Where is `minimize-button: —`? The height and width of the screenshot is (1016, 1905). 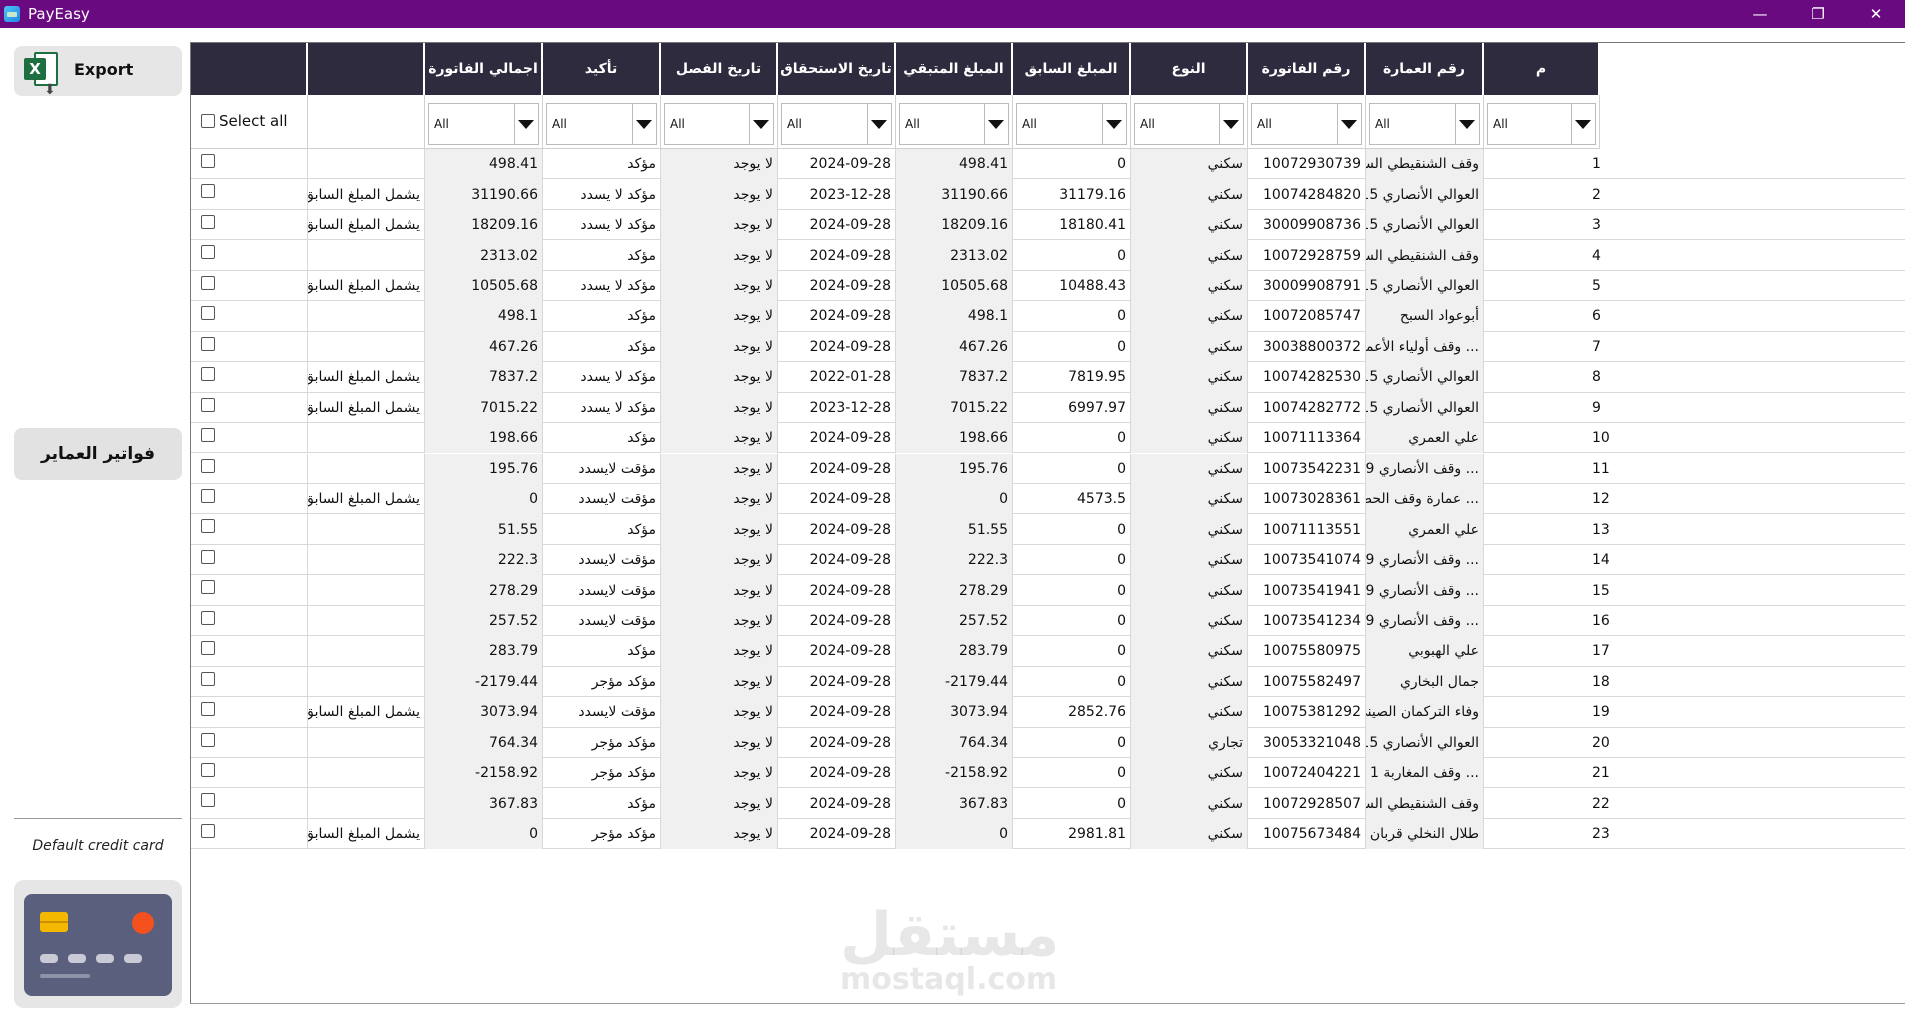
minimize-button: — is located at coordinates (1760, 14).